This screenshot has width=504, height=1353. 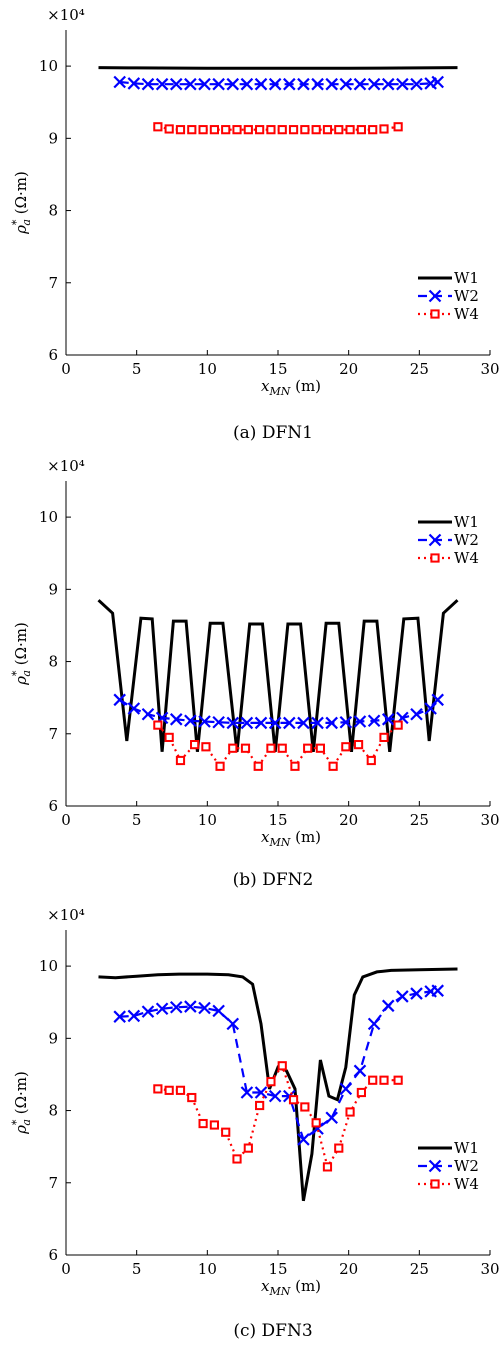 I want to click on series-W1, so click(x=278, y=675).